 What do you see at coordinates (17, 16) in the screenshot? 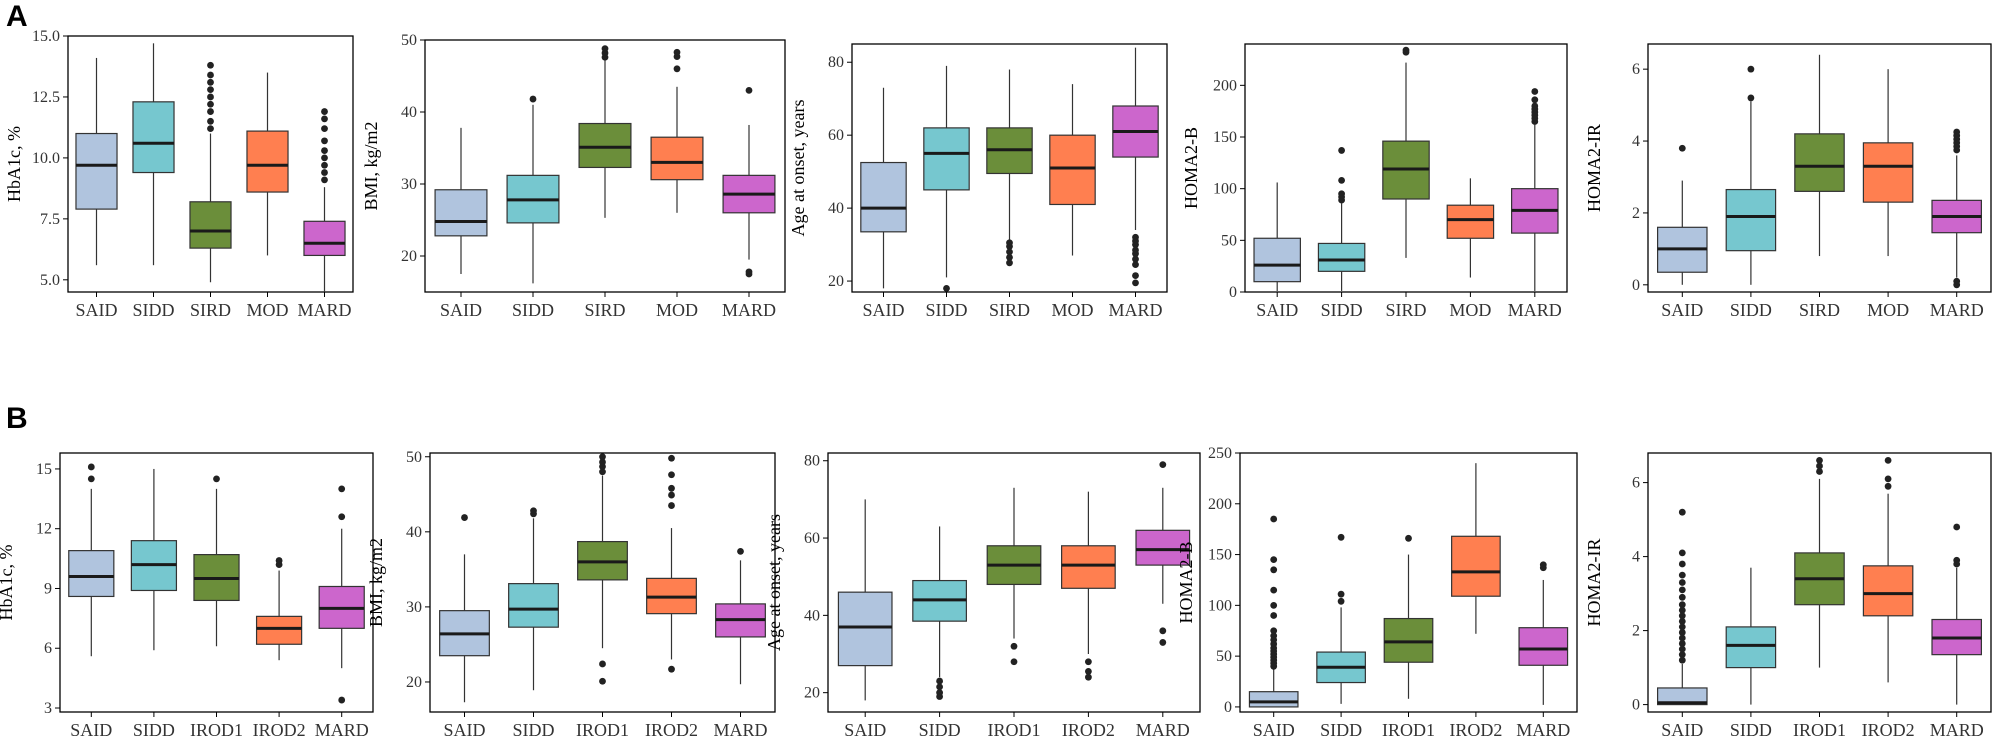
I see `panel-letter-a: A` at bounding box center [17, 16].